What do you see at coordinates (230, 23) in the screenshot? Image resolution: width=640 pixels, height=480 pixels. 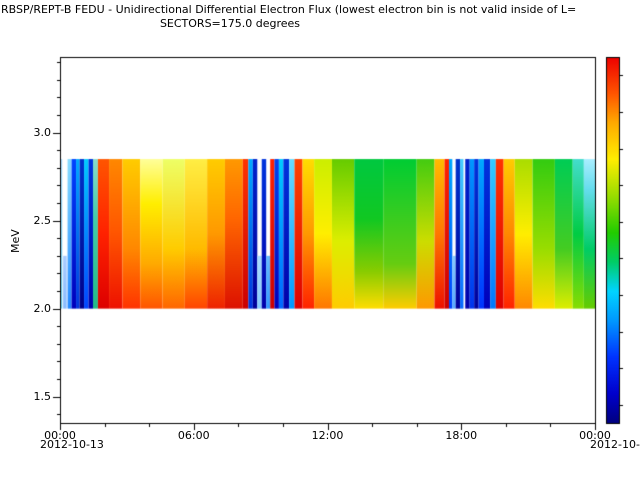 I see `plot-subtitle: SECTORS=175.0 degrees` at bounding box center [230, 23].